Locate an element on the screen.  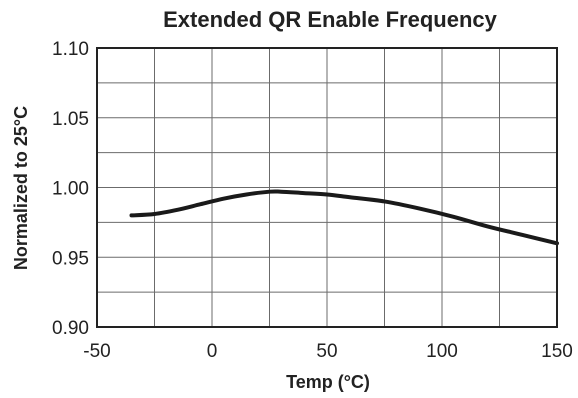
y-tick-label: 1.00 is located at coordinates (70, 189).